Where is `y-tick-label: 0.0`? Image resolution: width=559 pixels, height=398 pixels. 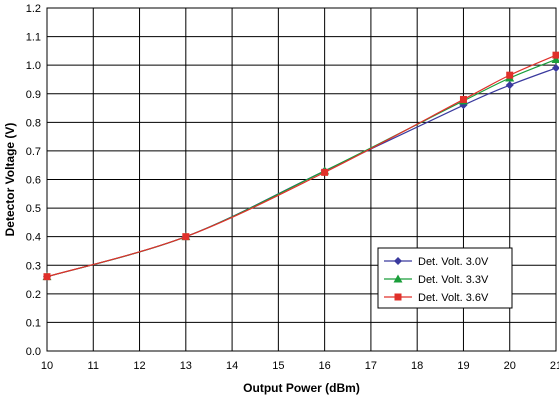
y-tick-label: 0.0 is located at coordinates (33, 352).